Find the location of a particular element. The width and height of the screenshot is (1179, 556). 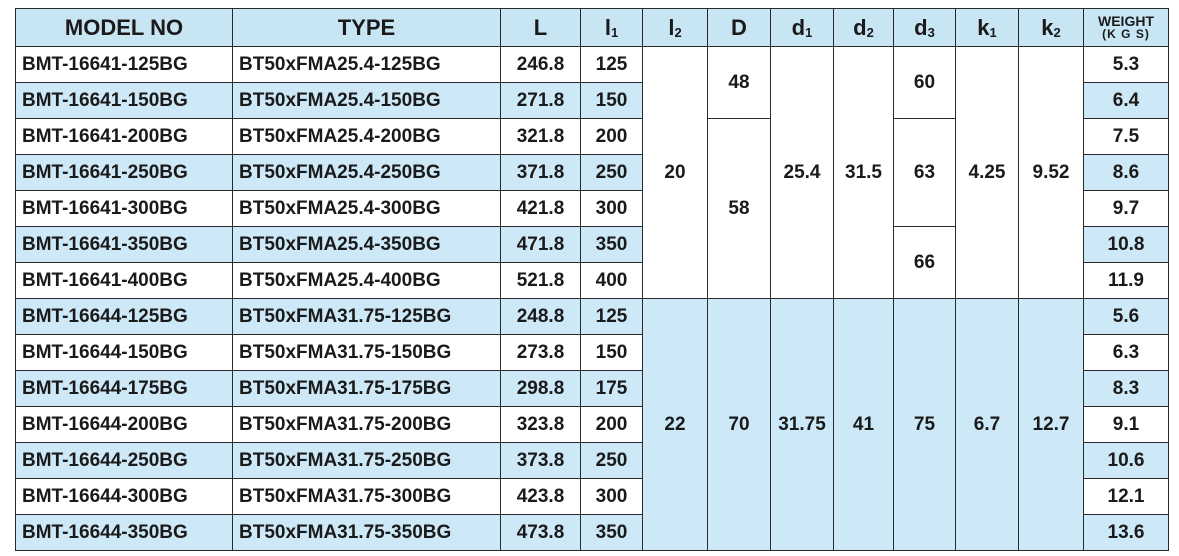

header-cell: WEIGHT (K G S) is located at coordinates (1126, 27).